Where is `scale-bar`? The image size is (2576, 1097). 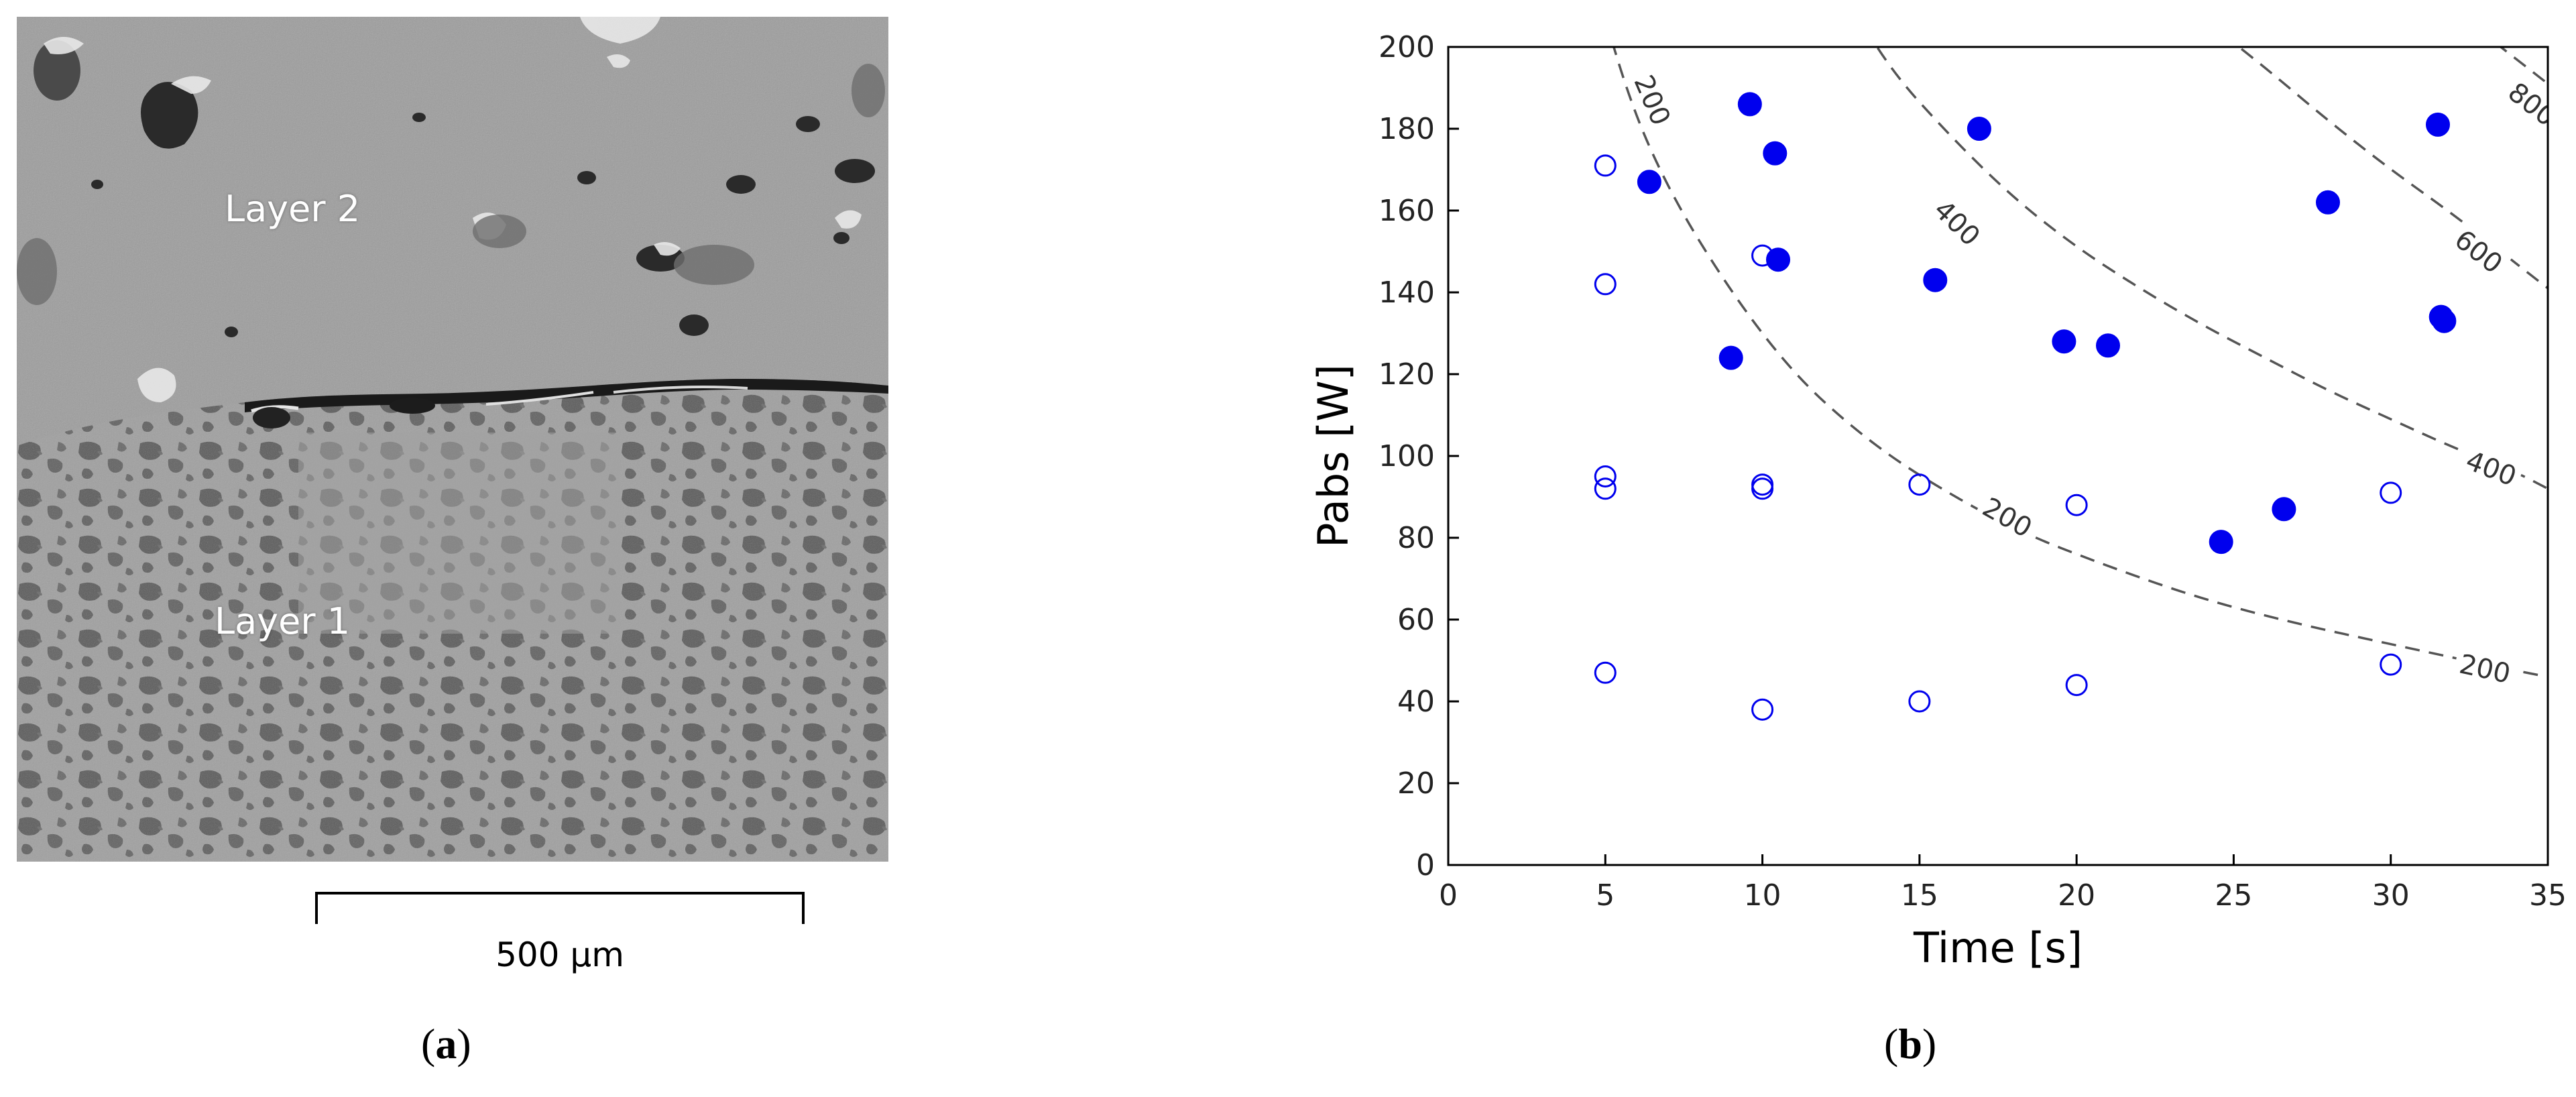
scale-bar is located at coordinates (560, 908).